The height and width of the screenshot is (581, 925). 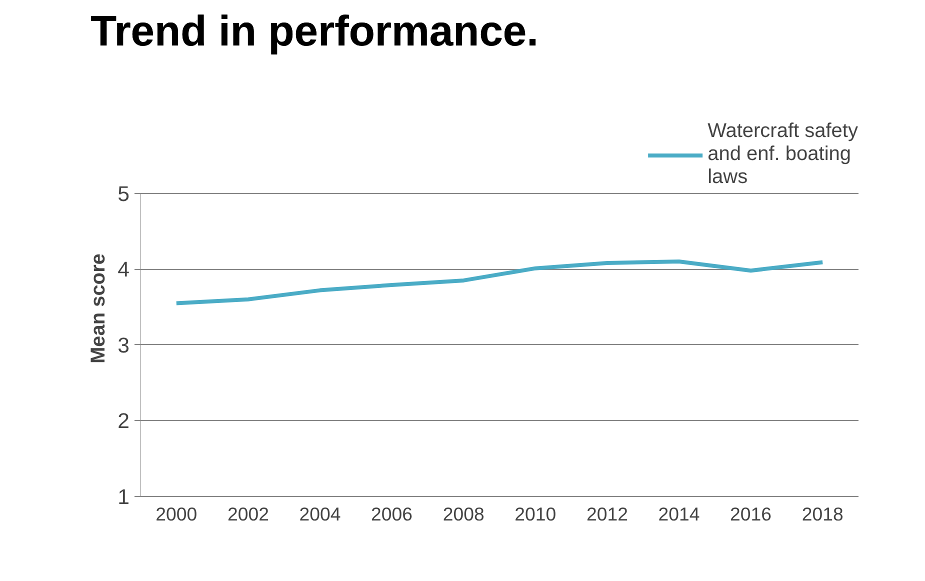 I want to click on y-tick-label: 4, so click(x=124, y=270).